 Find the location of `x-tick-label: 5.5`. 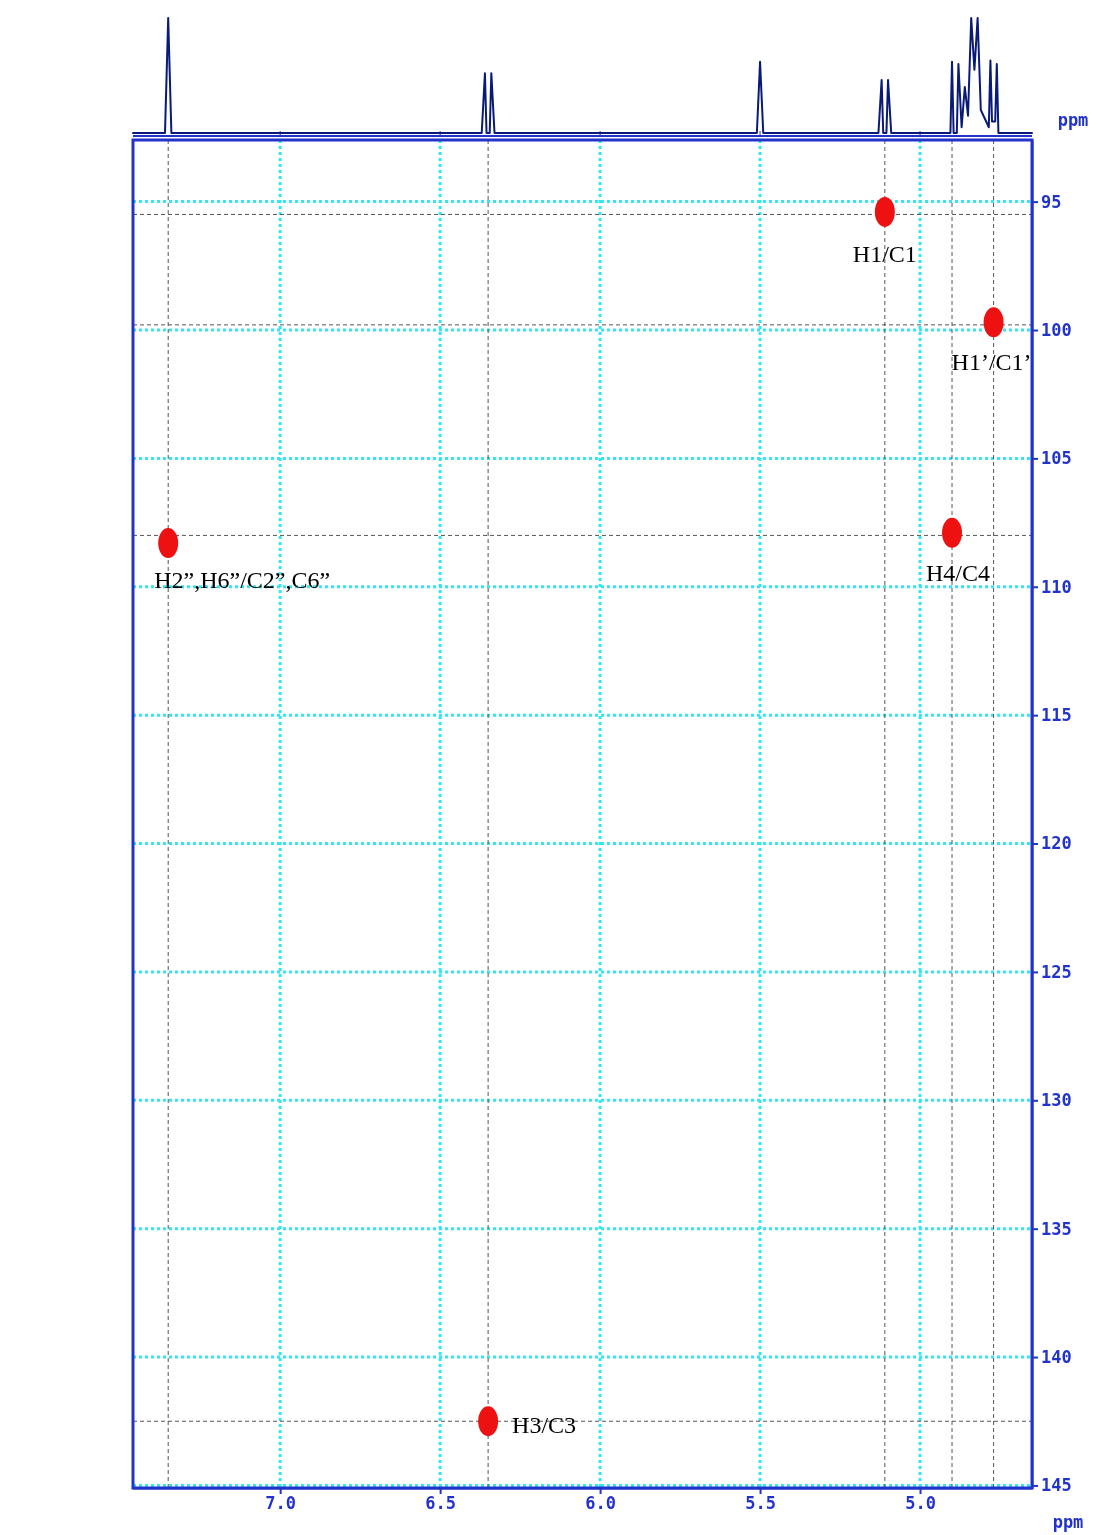

x-tick-label: 5.5 is located at coordinates (760, 1503).